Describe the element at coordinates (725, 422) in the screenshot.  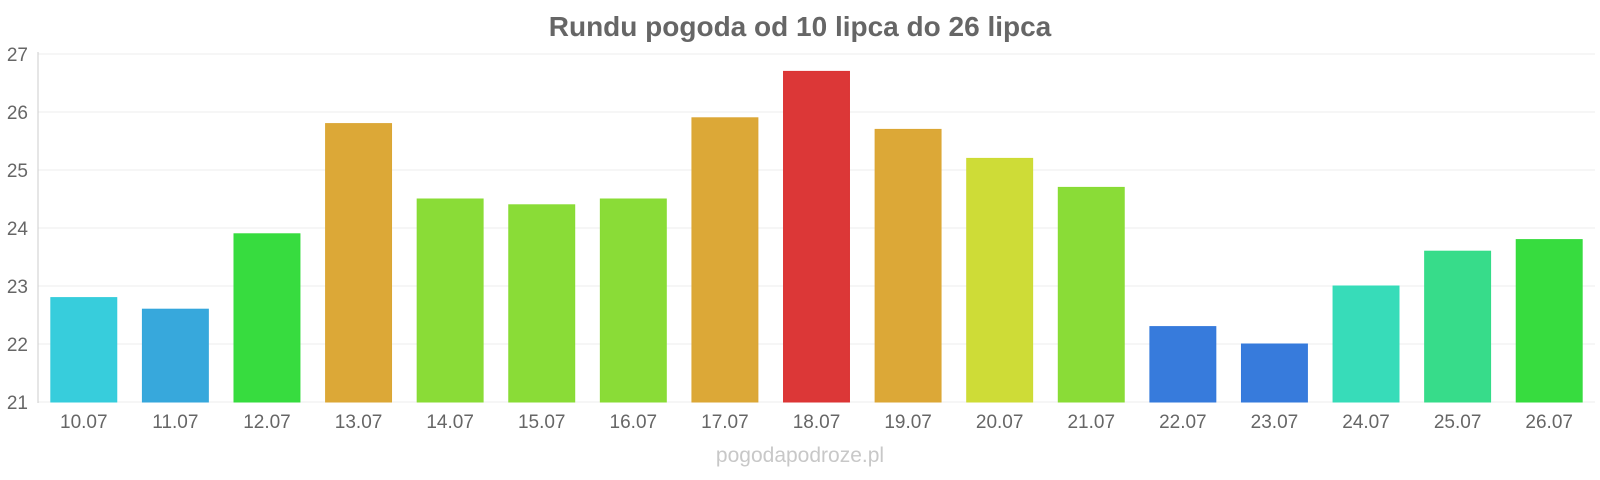
I see `x-tick-label: 17.07` at that location.